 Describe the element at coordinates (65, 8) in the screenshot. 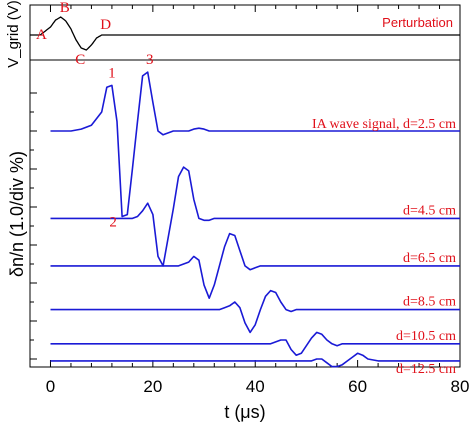

I see `perturbation-point-b: B` at that location.